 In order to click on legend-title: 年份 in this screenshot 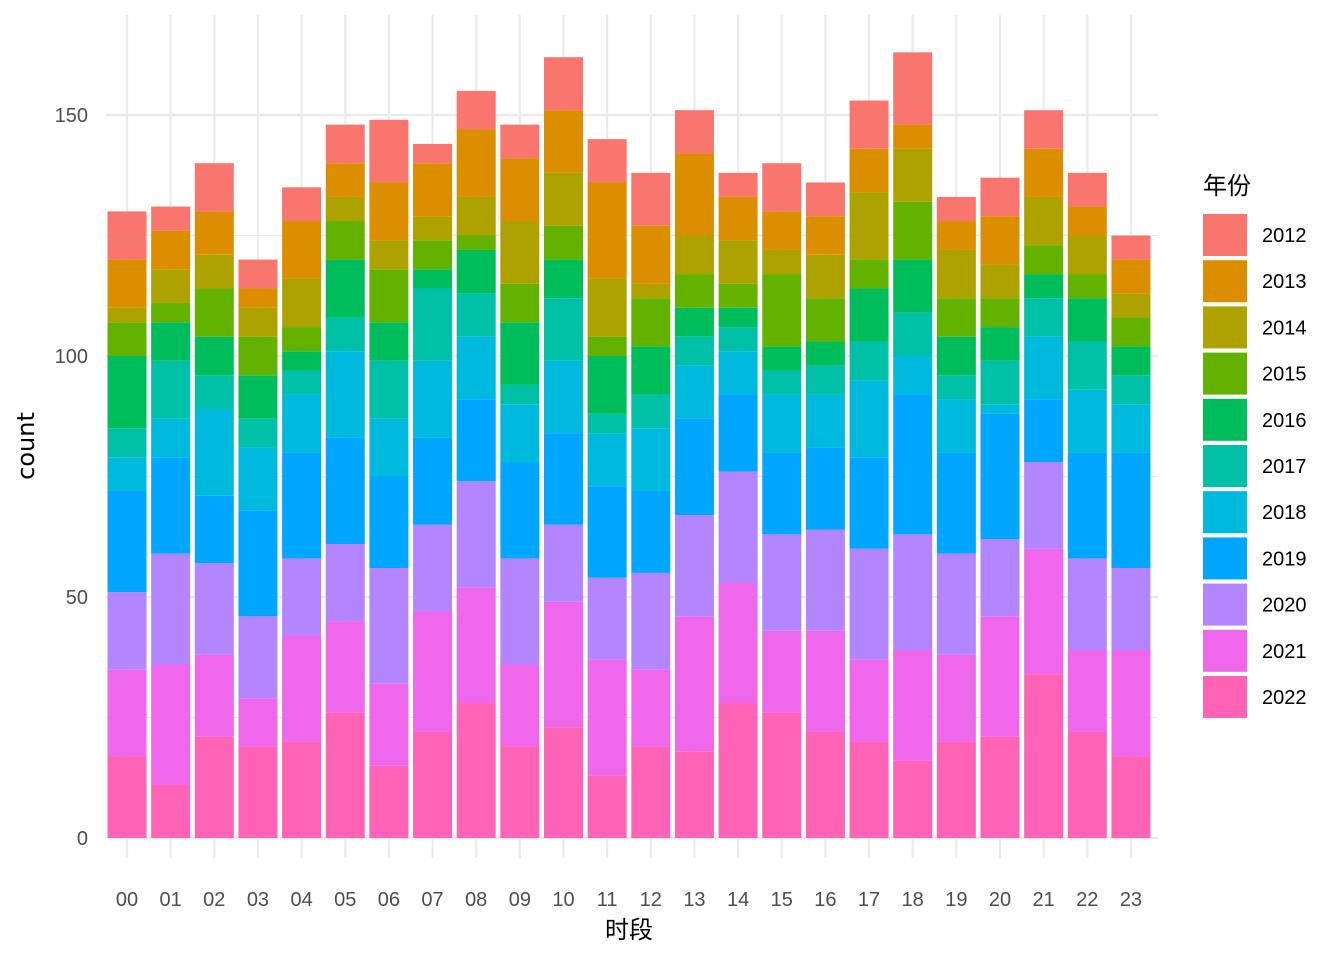, I will do `click(1227, 186)`.